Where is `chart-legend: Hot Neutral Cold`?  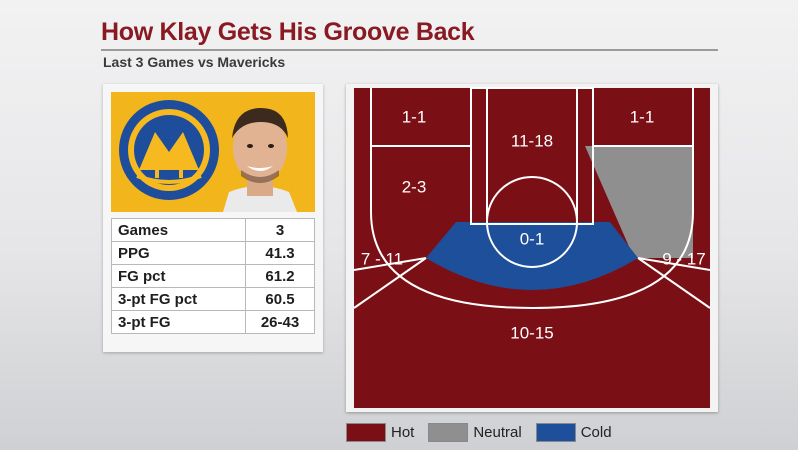
chart-legend: Hot Neutral Cold is located at coordinates (486, 432).